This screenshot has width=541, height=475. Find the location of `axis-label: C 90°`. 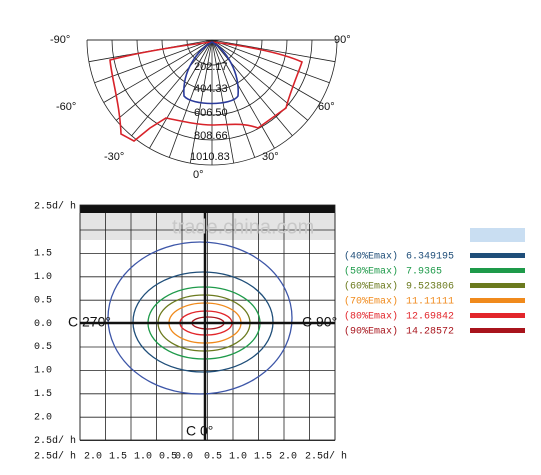

axis-label: C 90° is located at coordinates (319, 322).